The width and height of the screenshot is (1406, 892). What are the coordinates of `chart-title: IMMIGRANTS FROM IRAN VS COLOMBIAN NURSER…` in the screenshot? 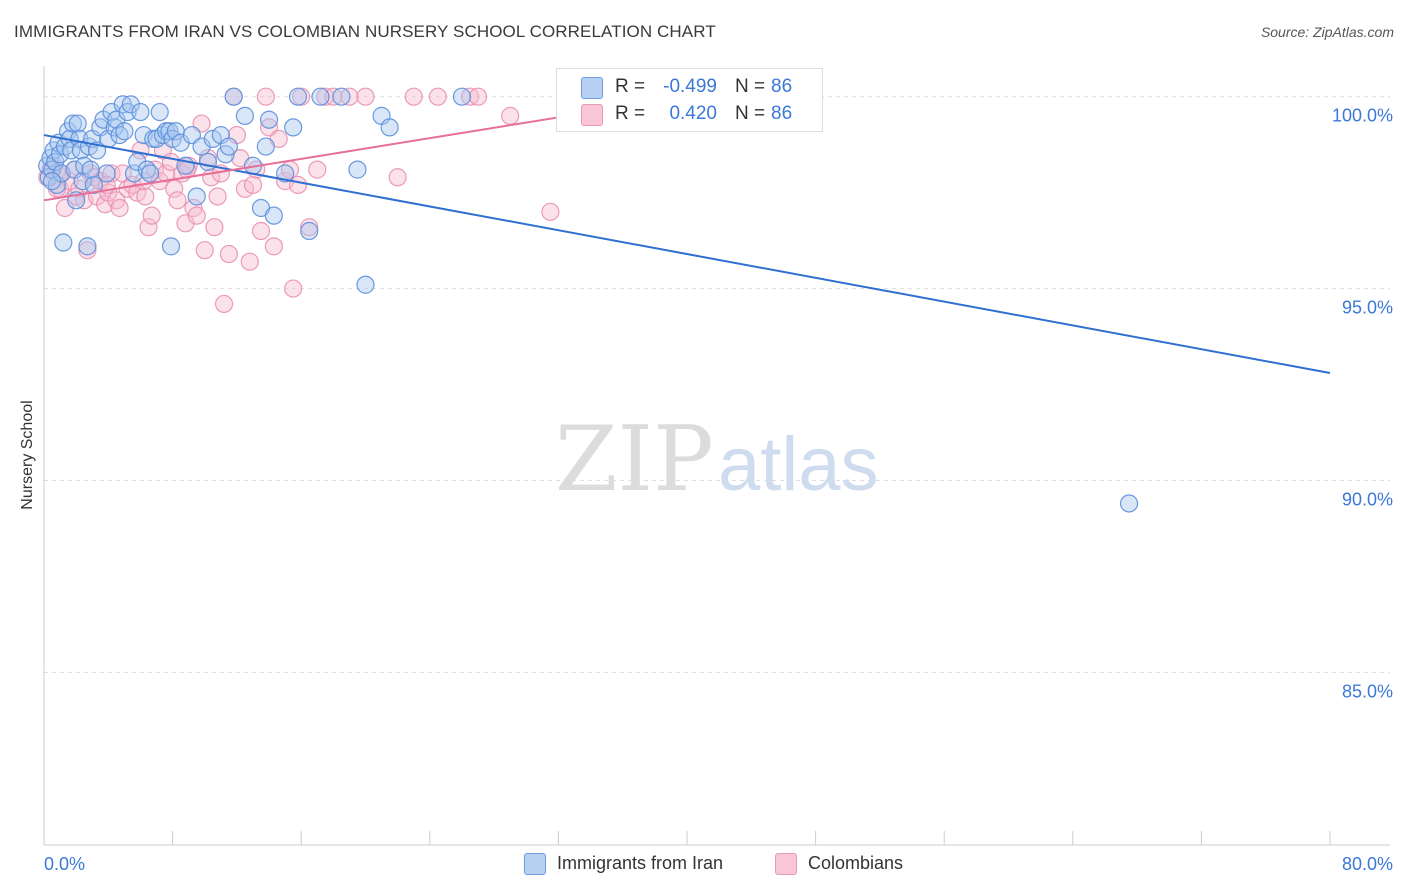 It's located at (365, 31).